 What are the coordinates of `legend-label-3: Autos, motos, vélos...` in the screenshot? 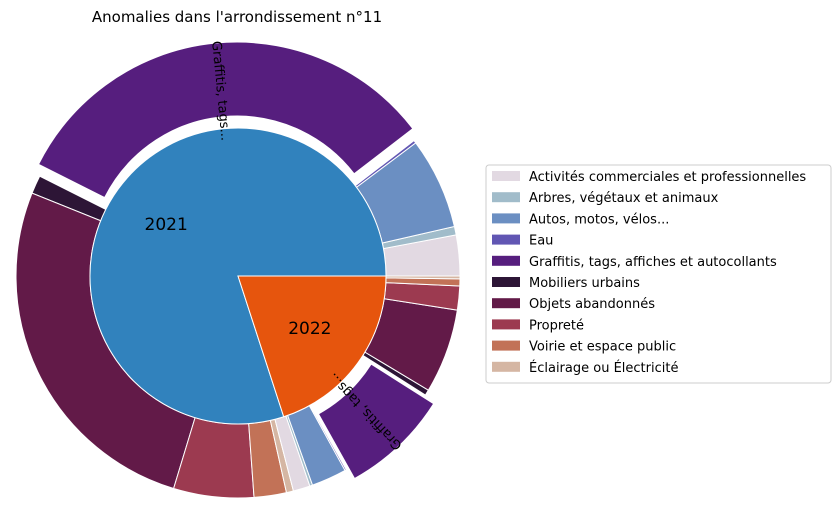 It's located at (599, 219).